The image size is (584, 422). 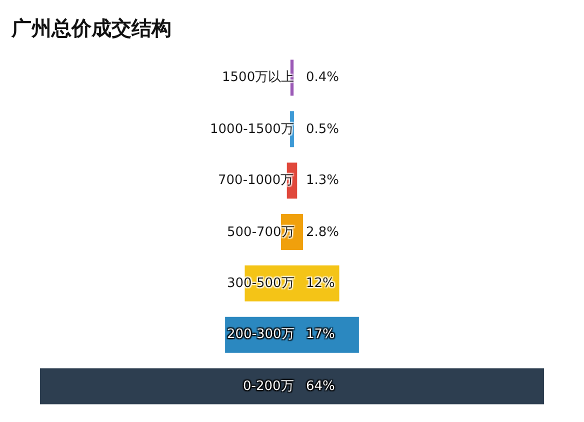 What do you see at coordinates (323, 232) in the screenshot?
I see `data-label: 2.8%` at bounding box center [323, 232].